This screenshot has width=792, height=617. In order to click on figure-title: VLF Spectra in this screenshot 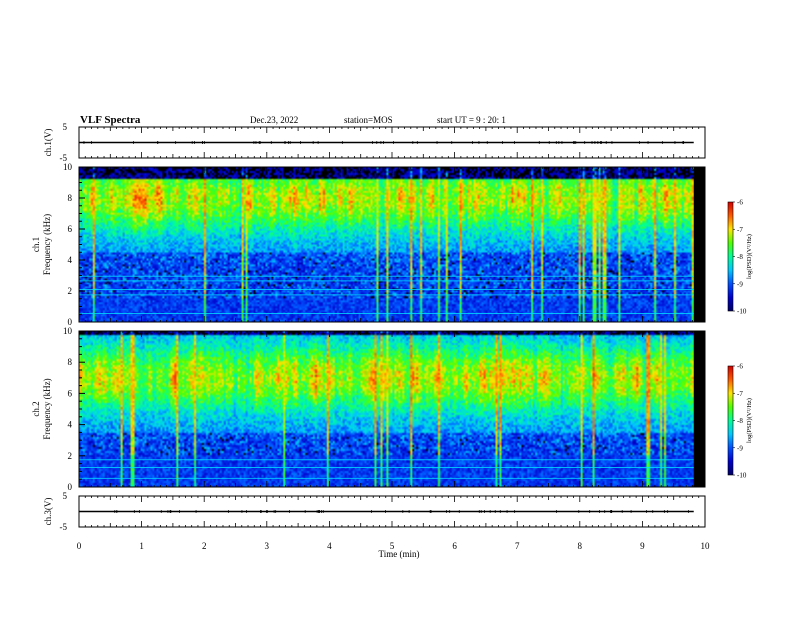, I will do `click(110, 120)`.